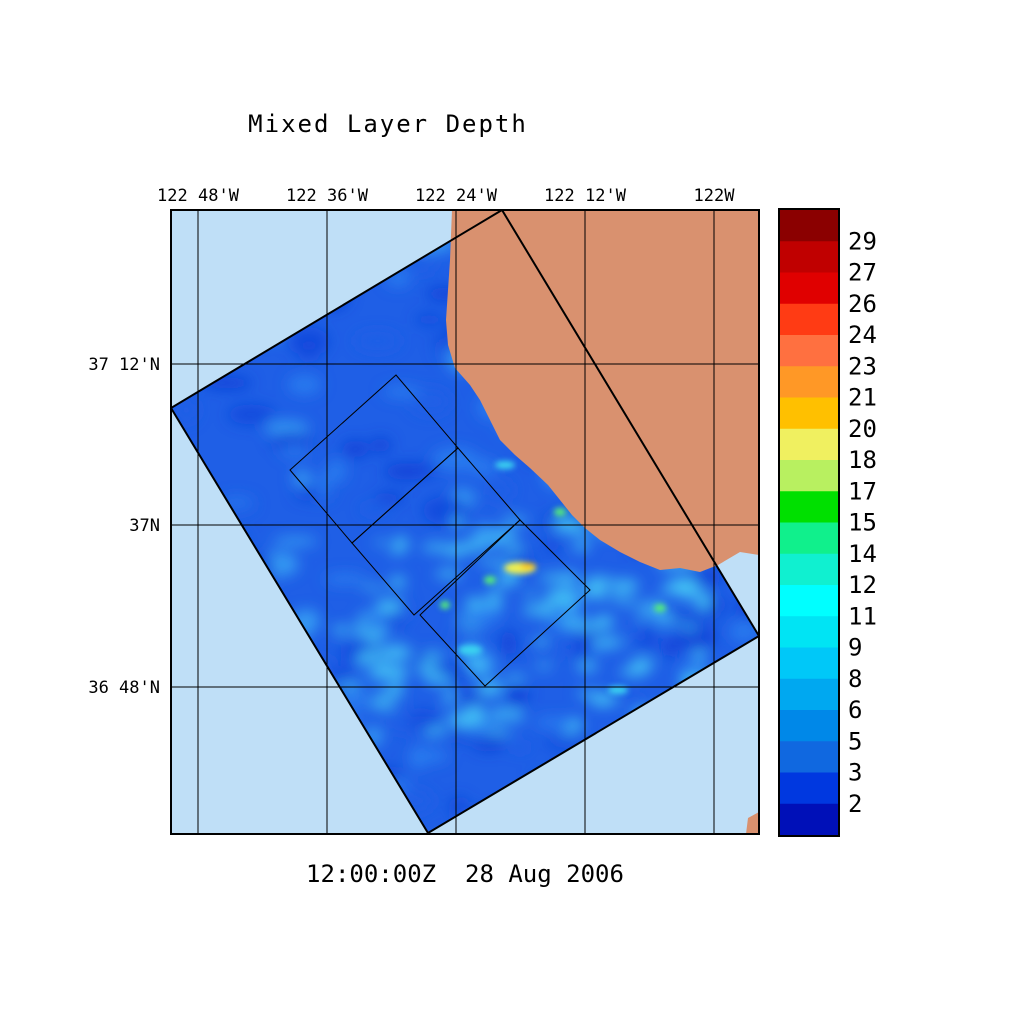 The image size is (1024, 1024). What do you see at coordinates (144, 526) in the screenshot?
I see `lat-label: 37N` at bounding box center [144, 526].